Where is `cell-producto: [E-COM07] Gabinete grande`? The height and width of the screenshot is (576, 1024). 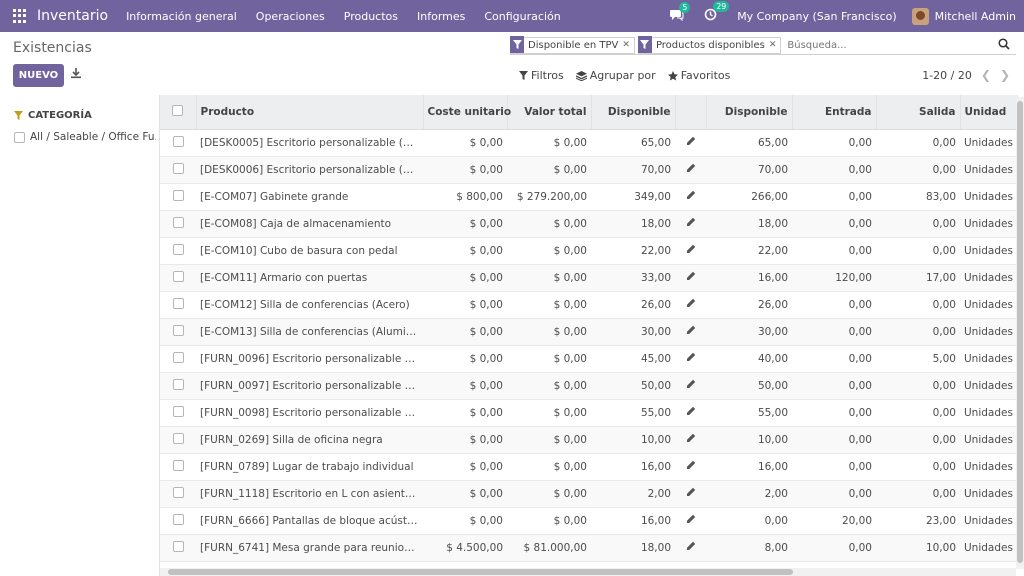
cell-producto: [E-COM07] Gabinete grande is located at coordinates (309, 197).